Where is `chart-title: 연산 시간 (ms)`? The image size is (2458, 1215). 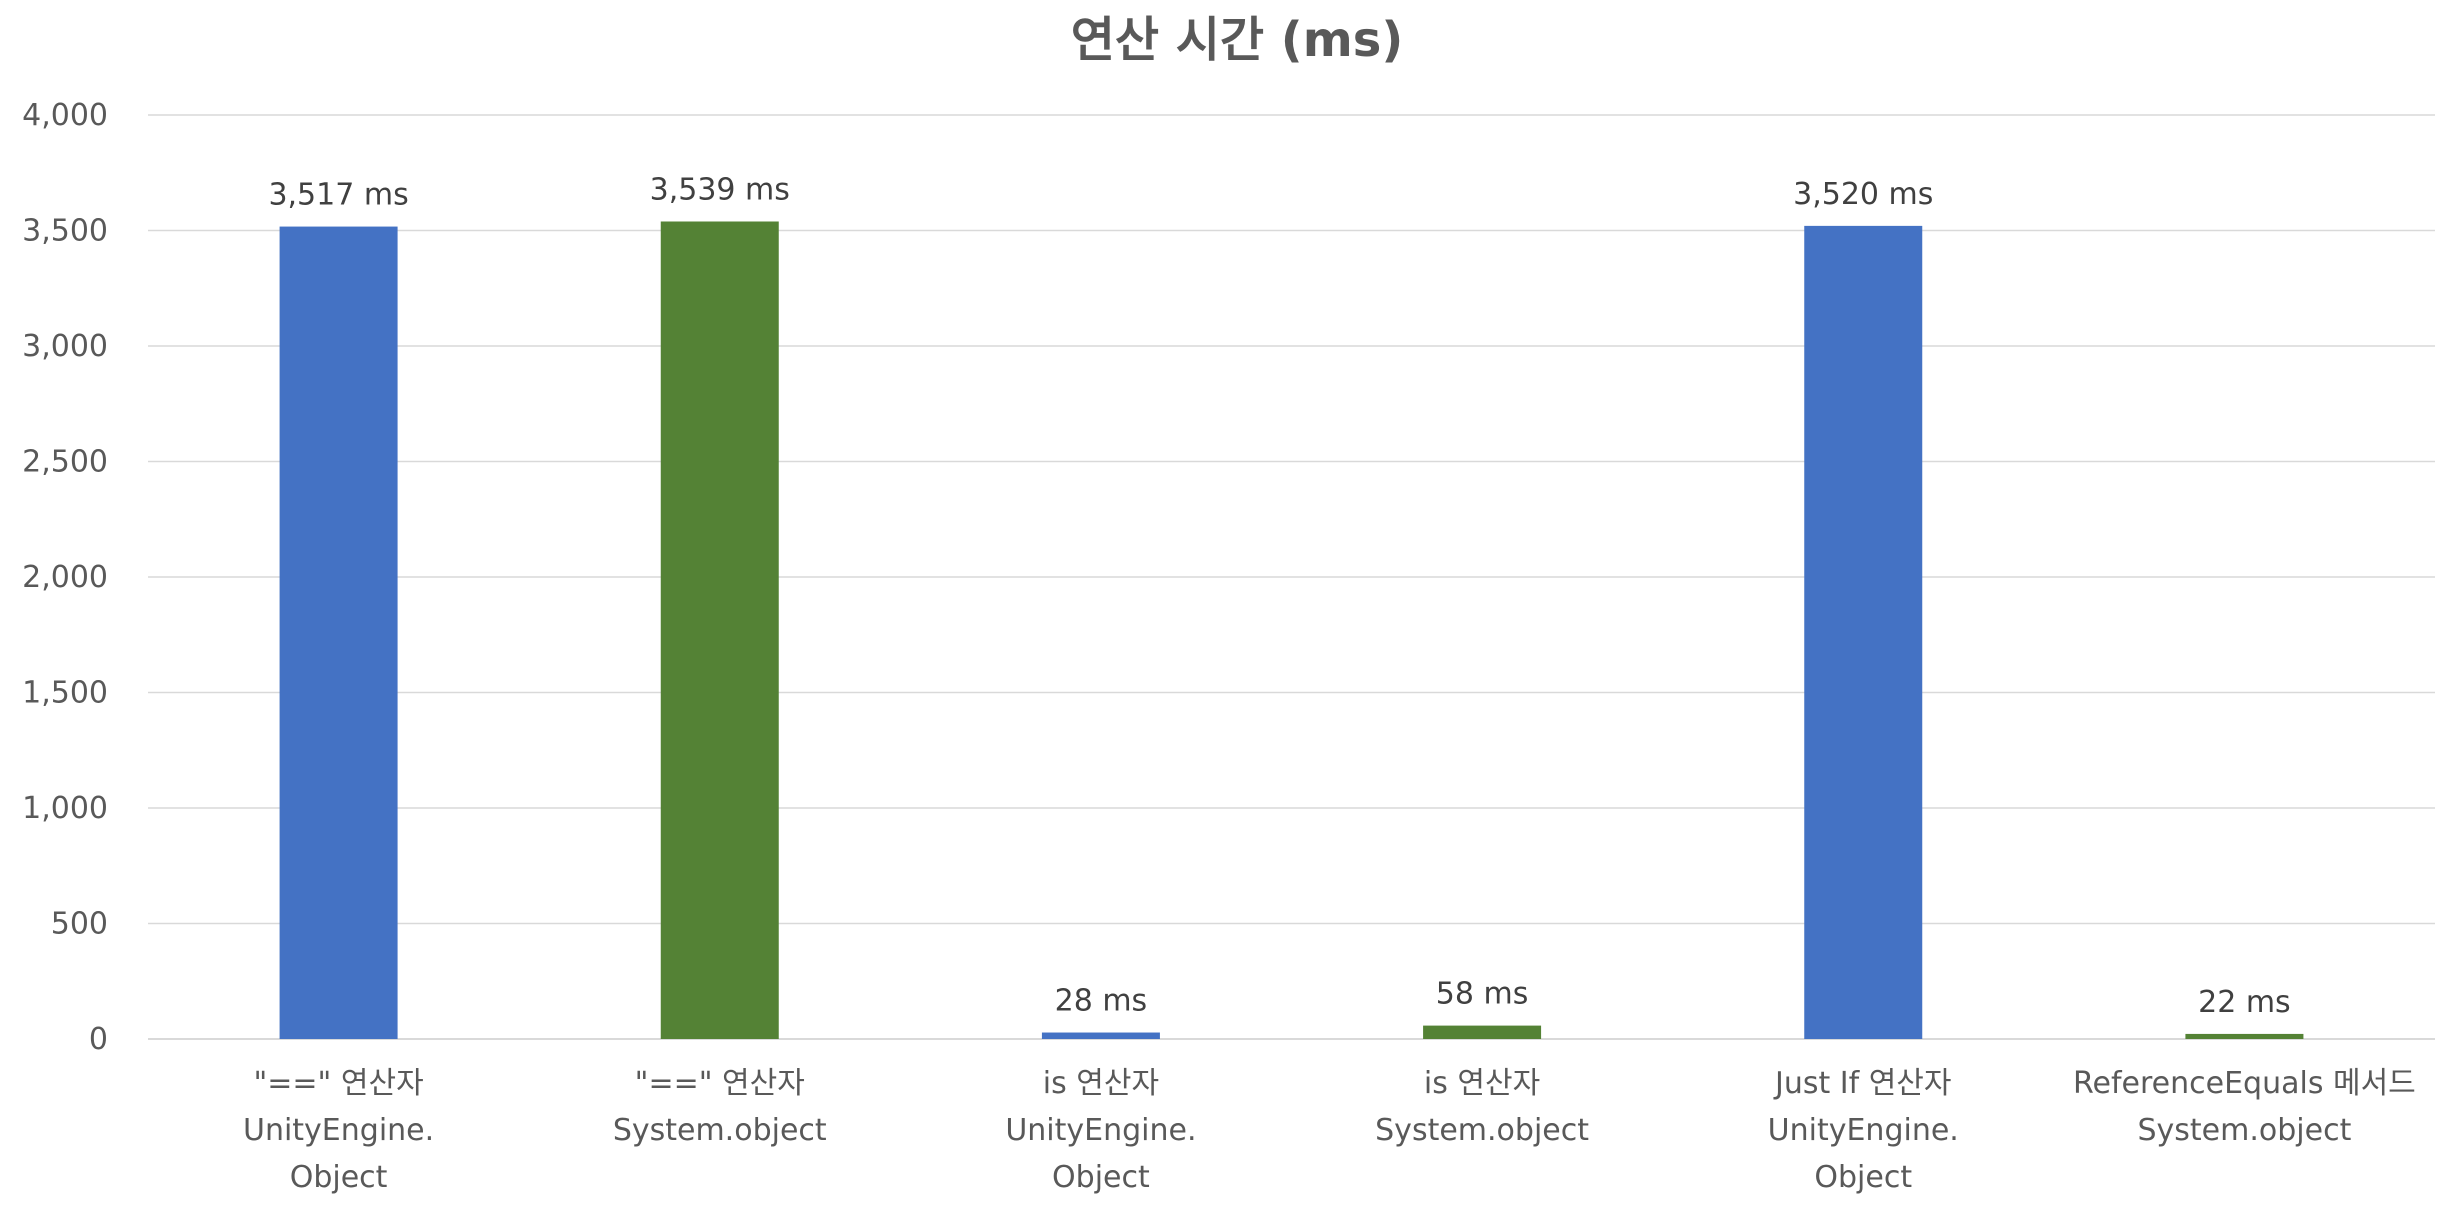
chart-title: 연산 시간 (ms) is located at coordinates (1237, 40).